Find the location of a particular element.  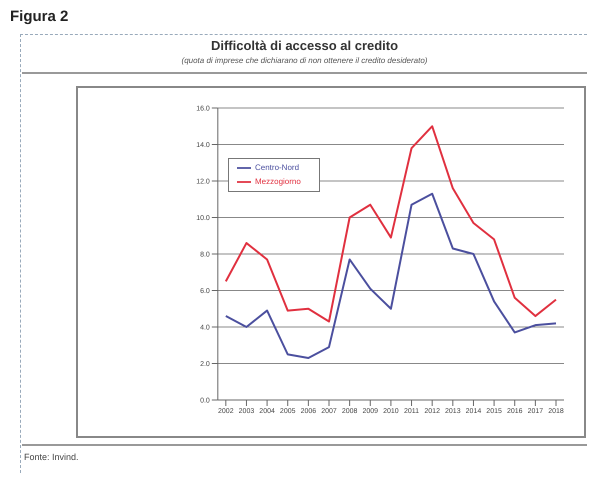

chart-title: Difficoltà di accesso al credito is located at coordinates (305, 45).